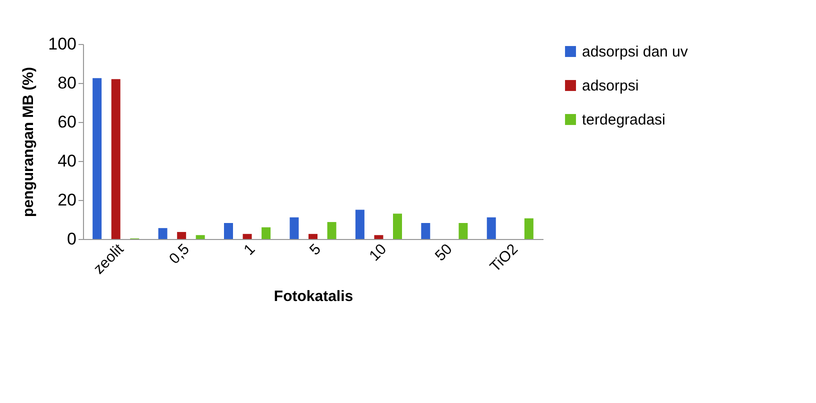  What do you see at coordinates (444, 252) in the screenshot?
I see `x-tick-label: 50` at bounding box center [444, 252].